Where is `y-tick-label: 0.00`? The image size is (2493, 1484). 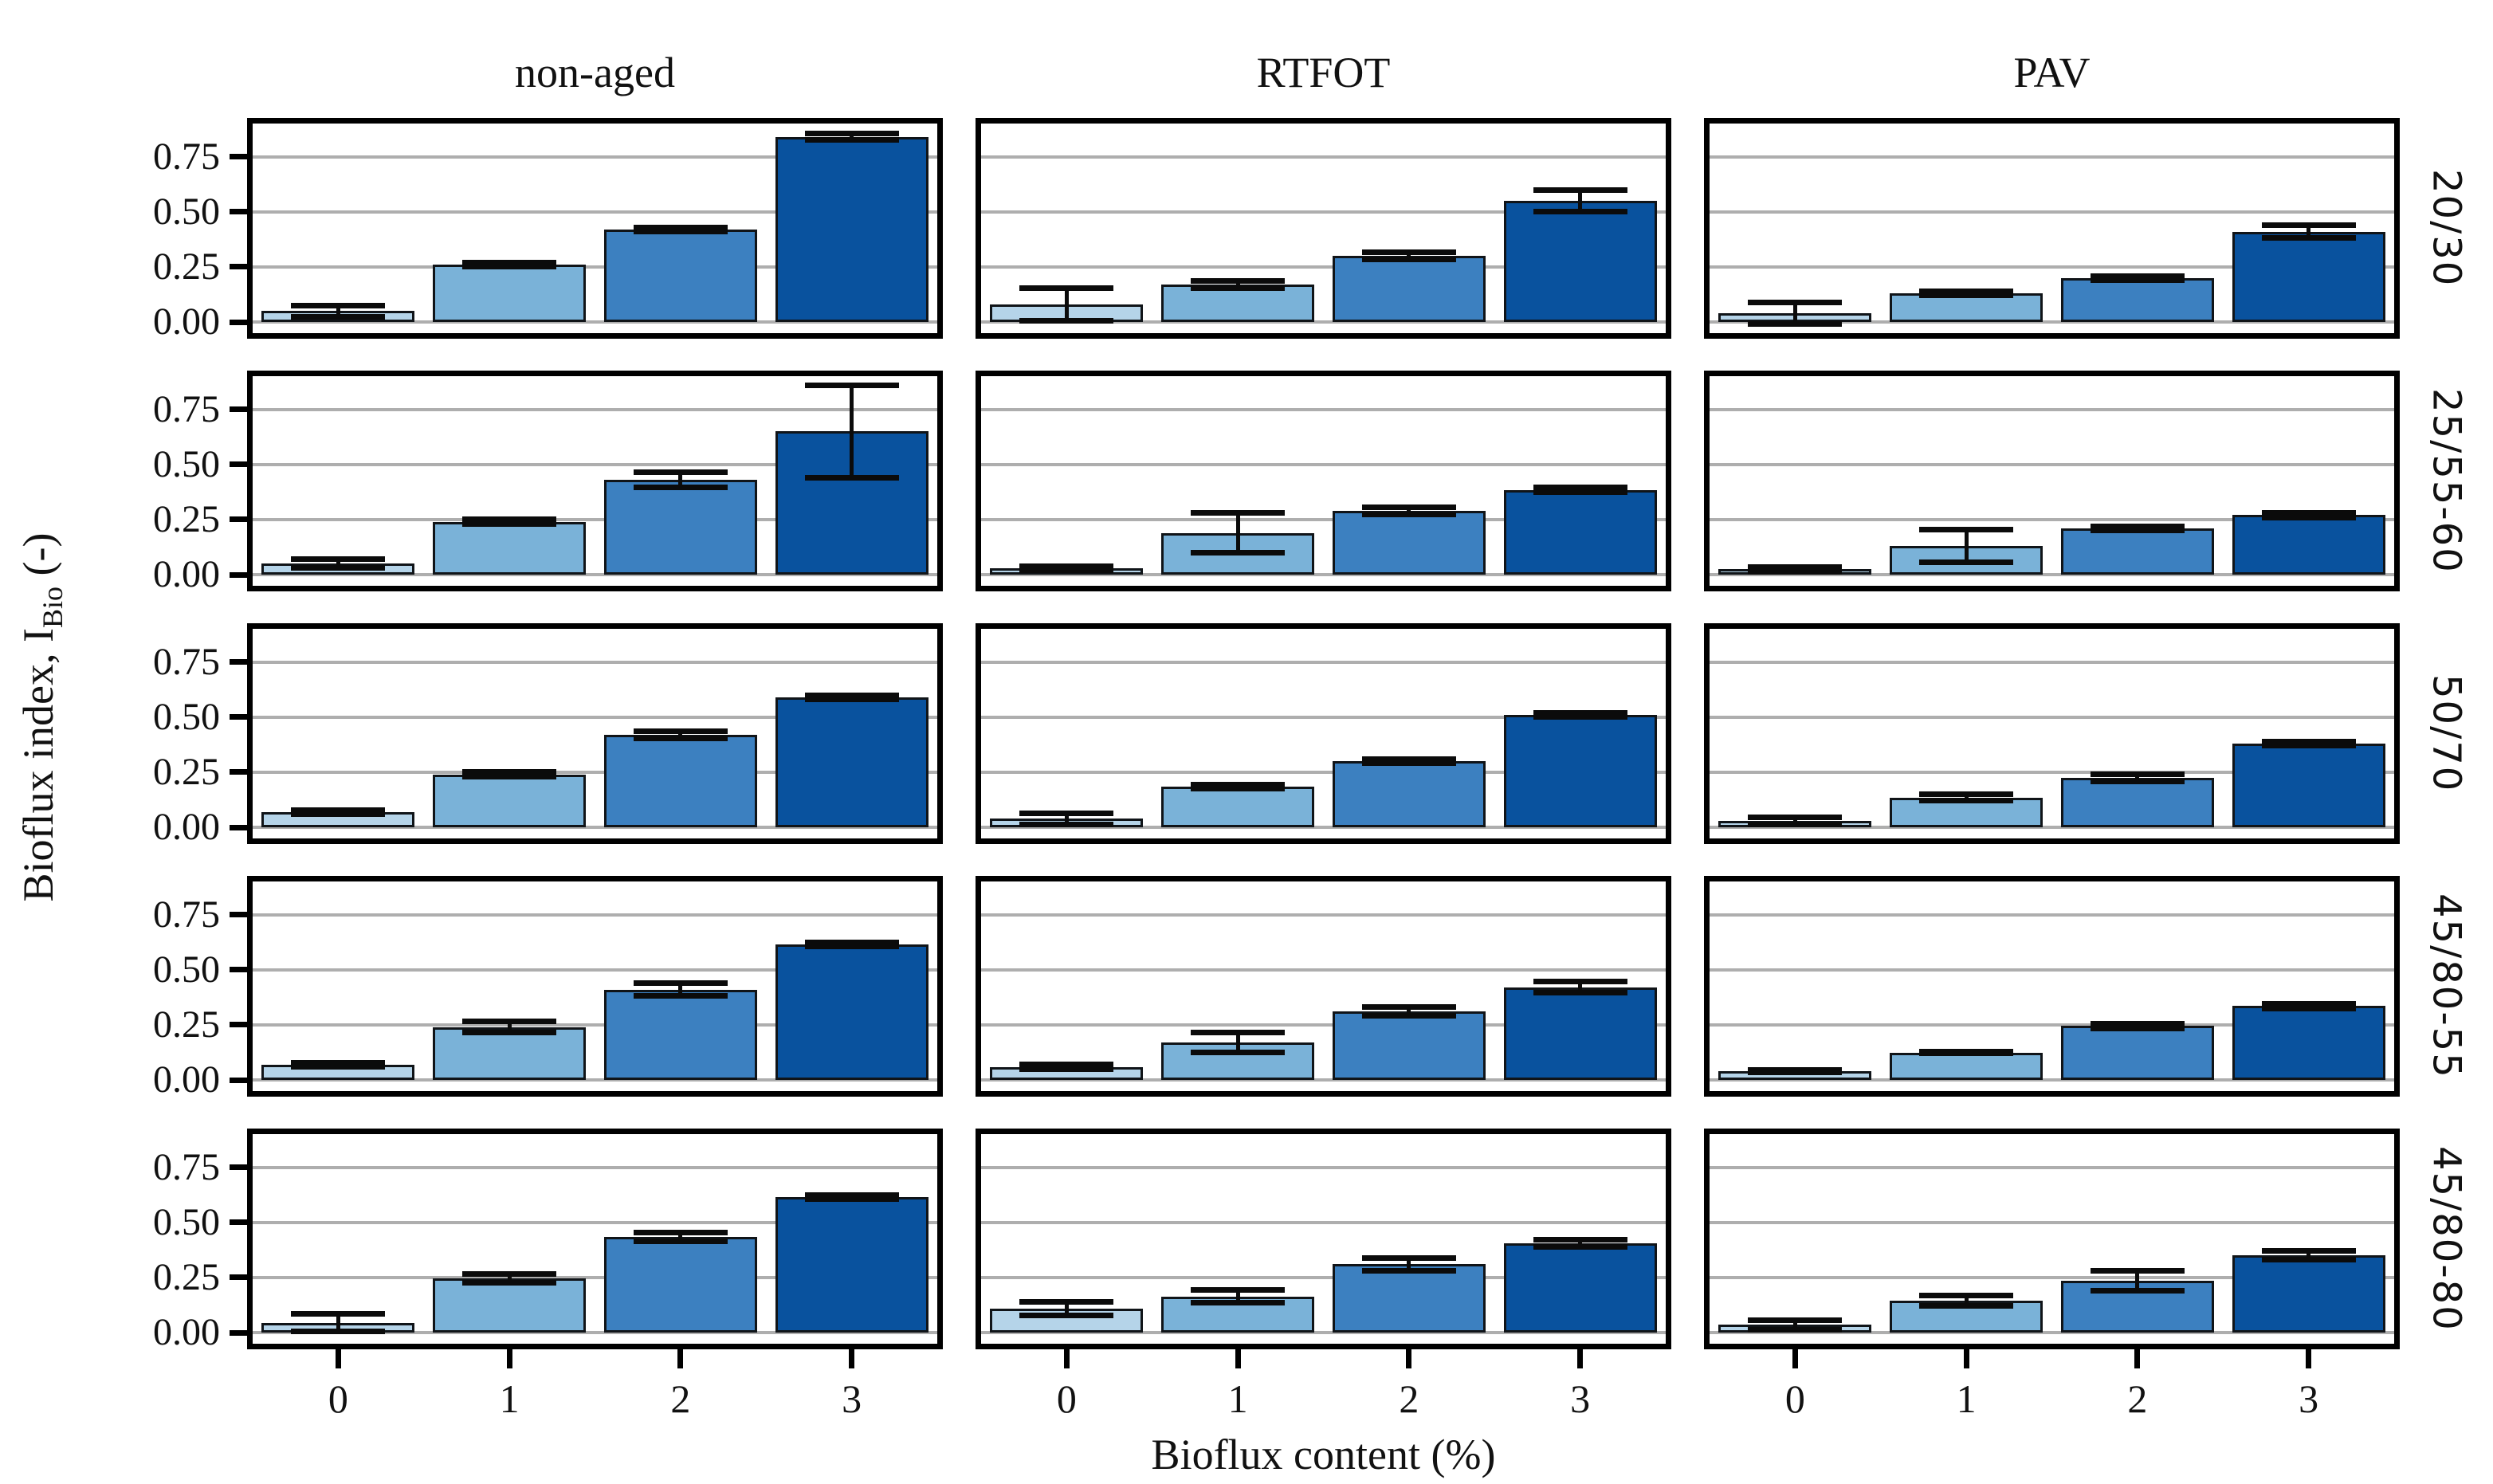 y-tick-label: 0.00 is located at coordinates (186, 322).